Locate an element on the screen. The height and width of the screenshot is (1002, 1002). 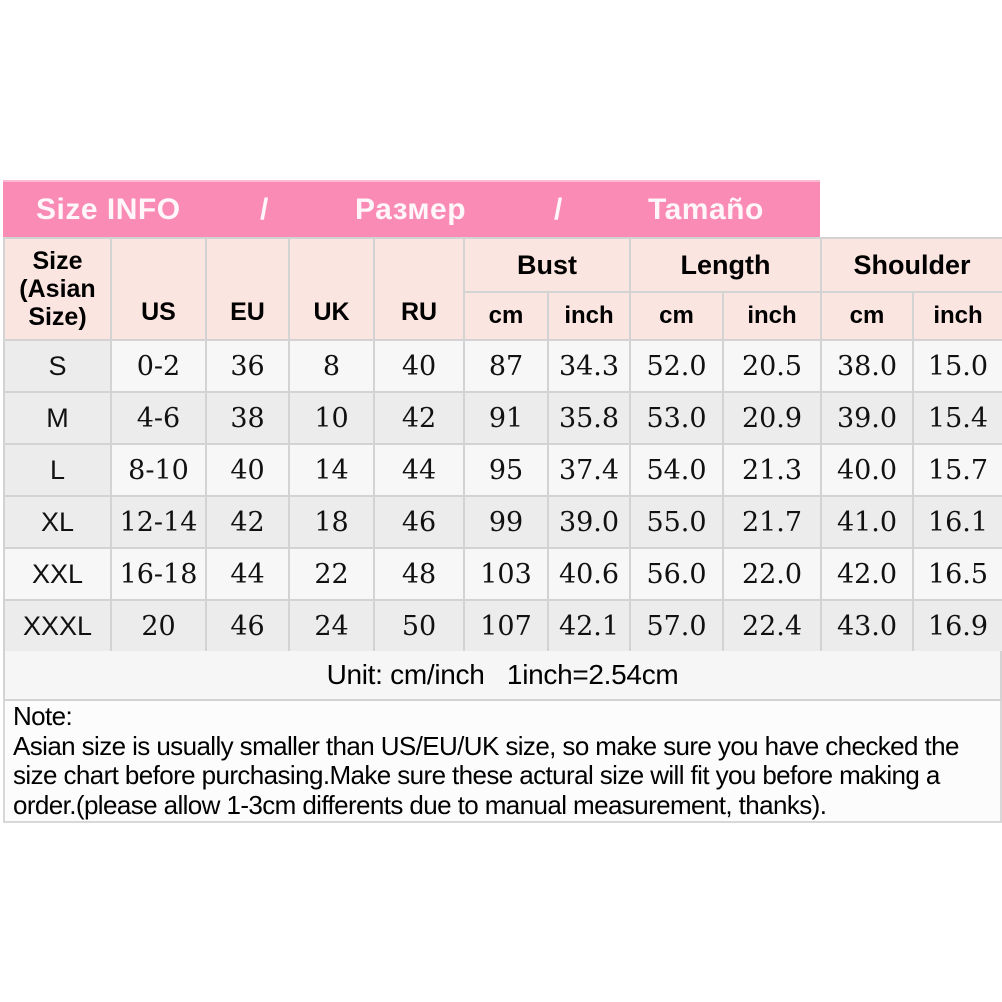
data-cell: 42.1 is located at coordinates (589, 626).